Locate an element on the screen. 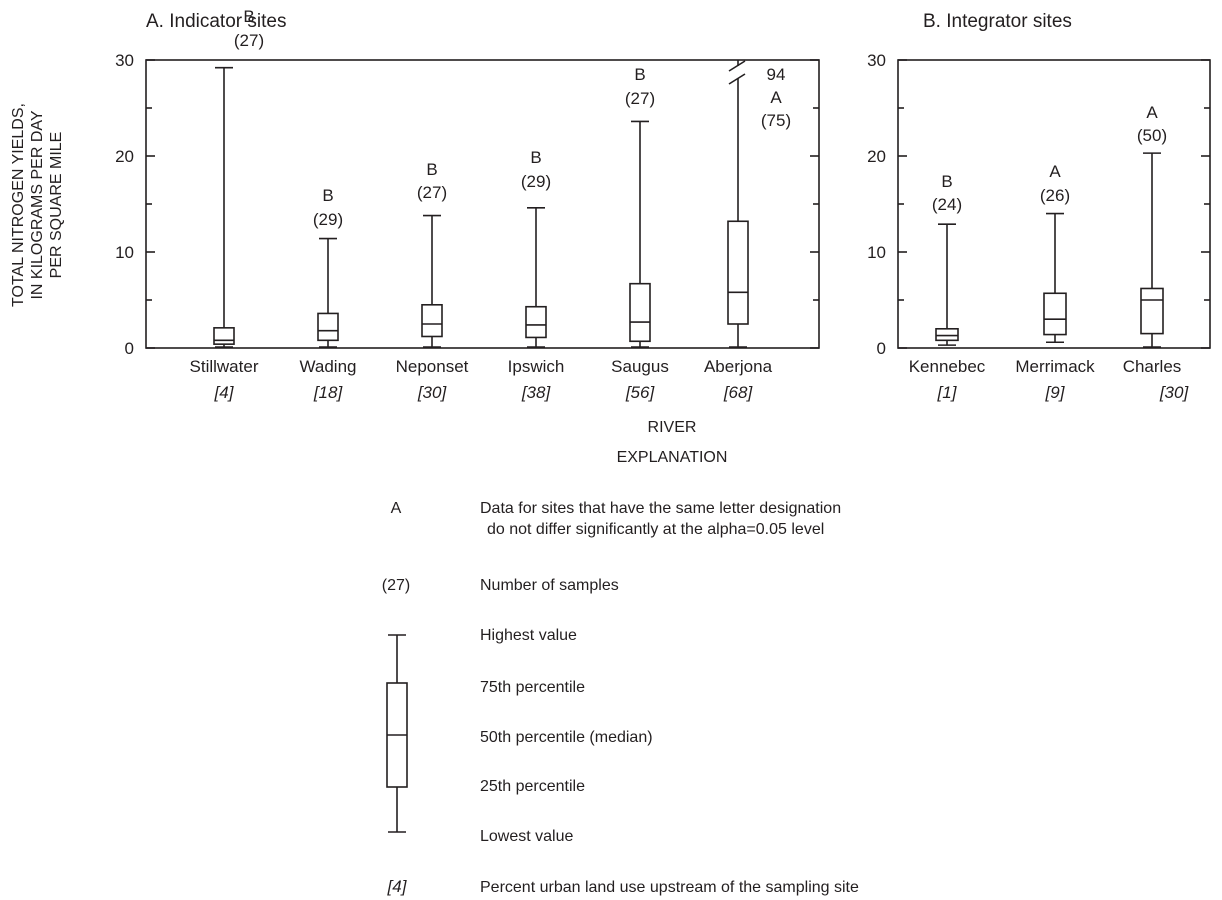  box-b-merrimack: A (26) Merrimack [9] is located at coordinates (1055, 282).